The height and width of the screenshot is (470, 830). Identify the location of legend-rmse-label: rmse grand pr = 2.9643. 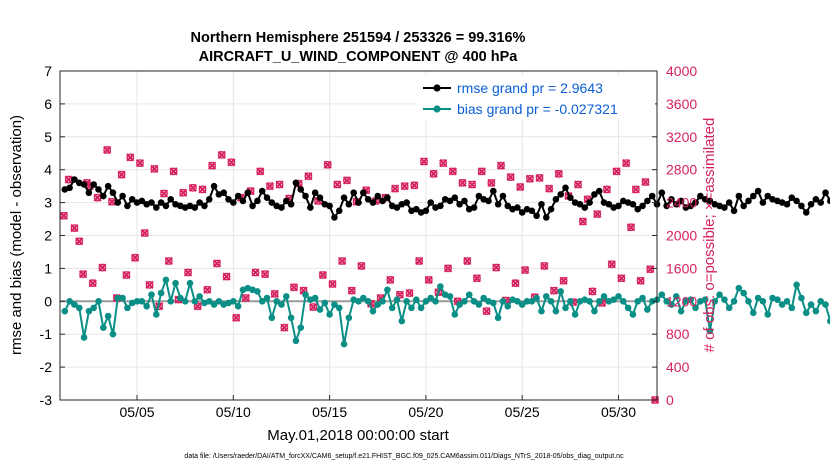
(530, 88).